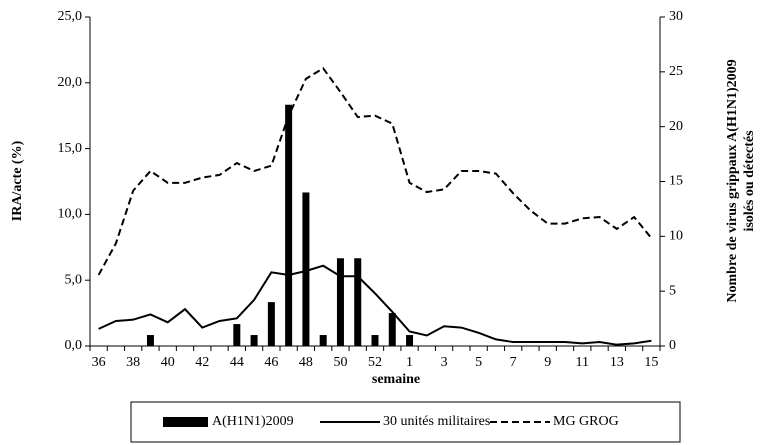 The width and height of the screenshot is (761, 445). Describe the element at coordinates (582, 362) in the screenshot. I see `x-tick-label: 11` at that location.